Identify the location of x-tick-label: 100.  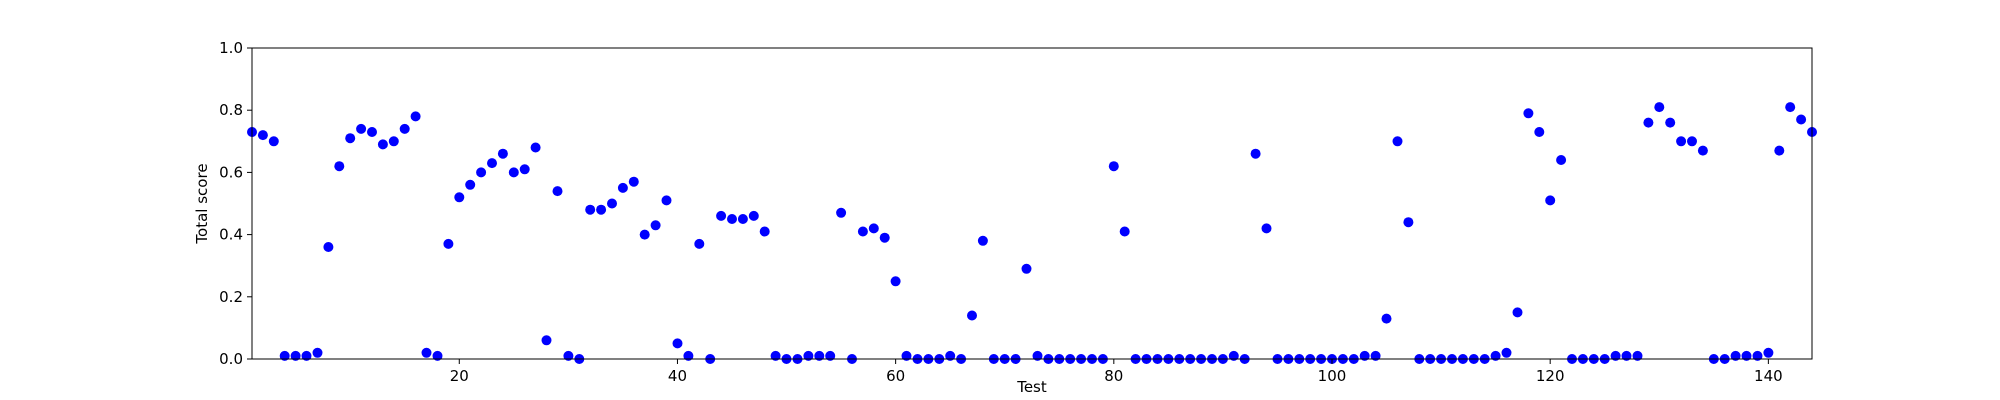
(1332, 376).